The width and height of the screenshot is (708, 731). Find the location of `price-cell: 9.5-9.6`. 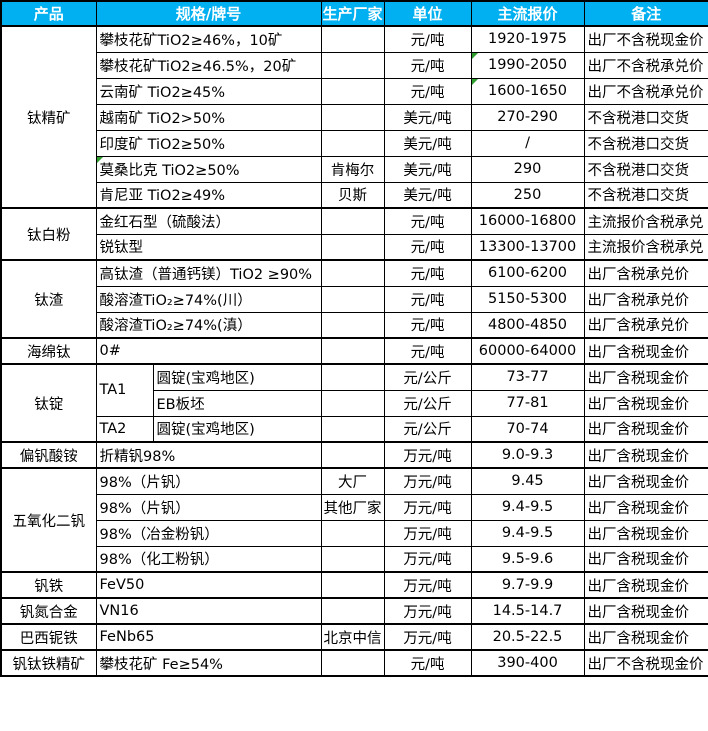

price-cell: 9.5-9.6 is located at coordinates (527, 559).